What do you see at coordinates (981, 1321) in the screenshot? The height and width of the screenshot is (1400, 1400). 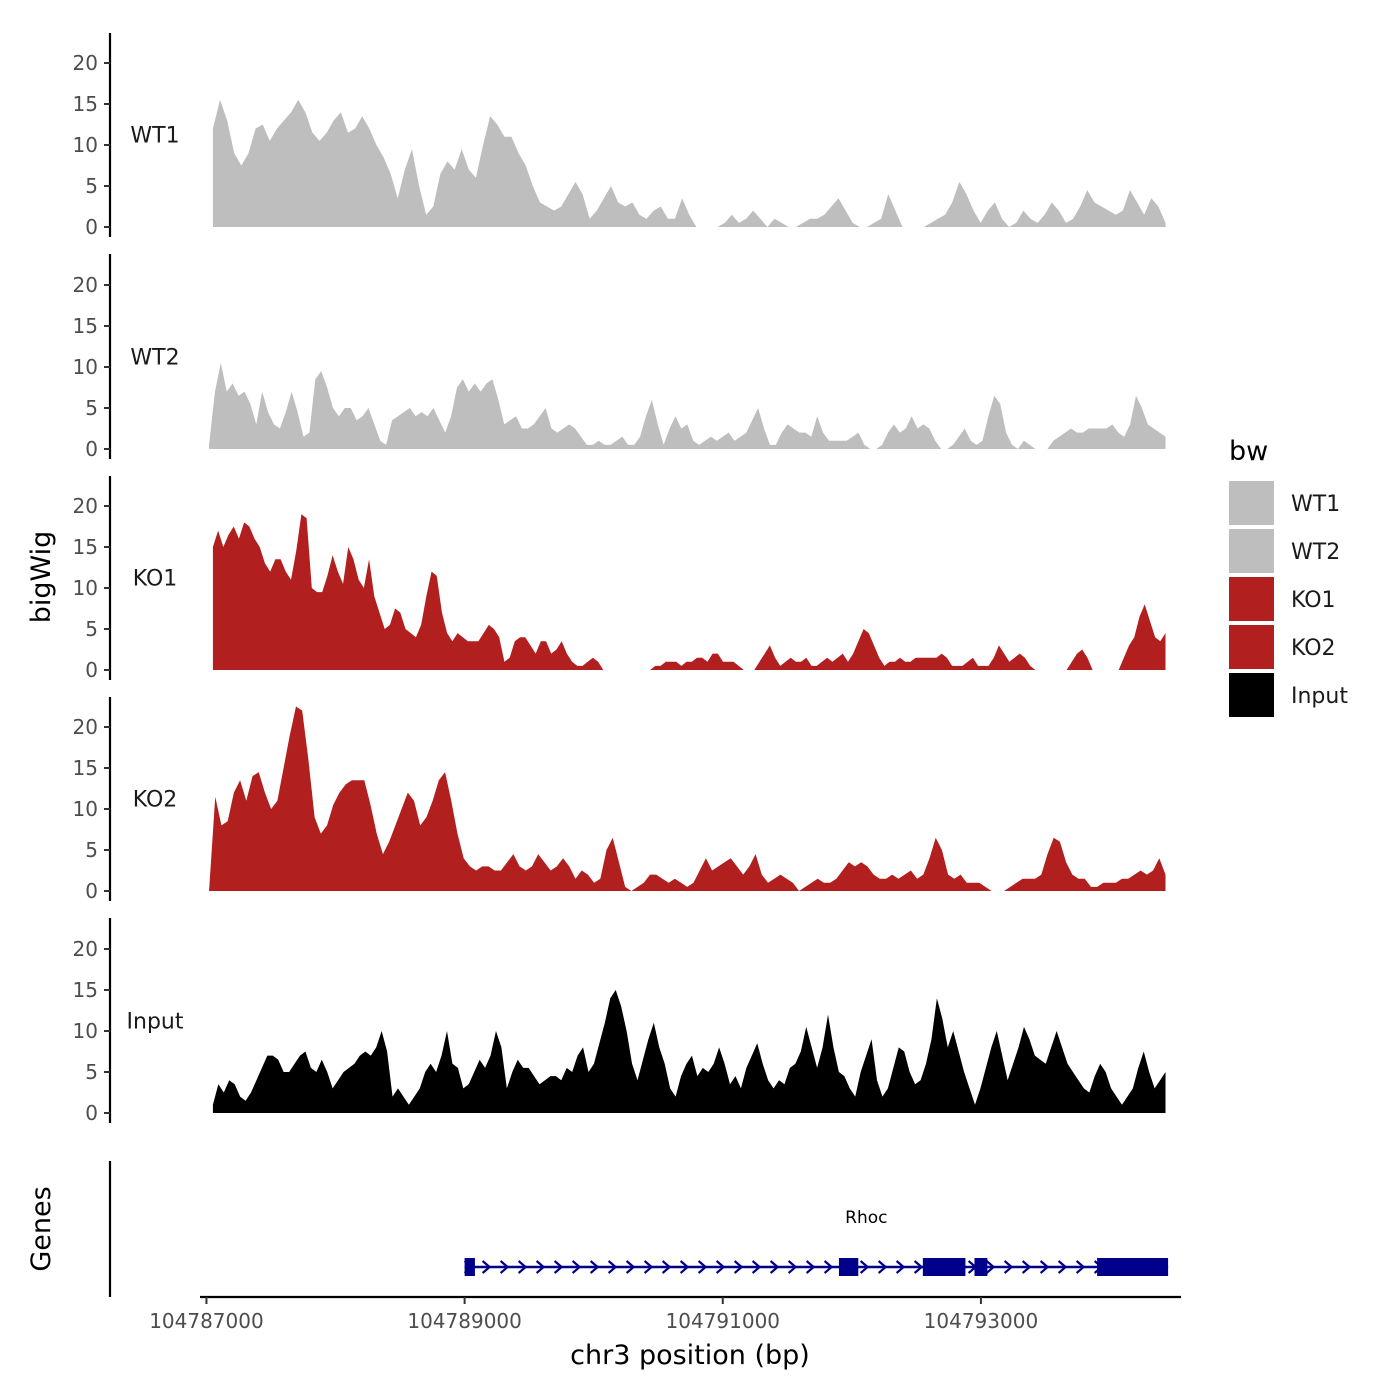 I see `x-tick-label: 104793000` at bounding box center [981, 1321].